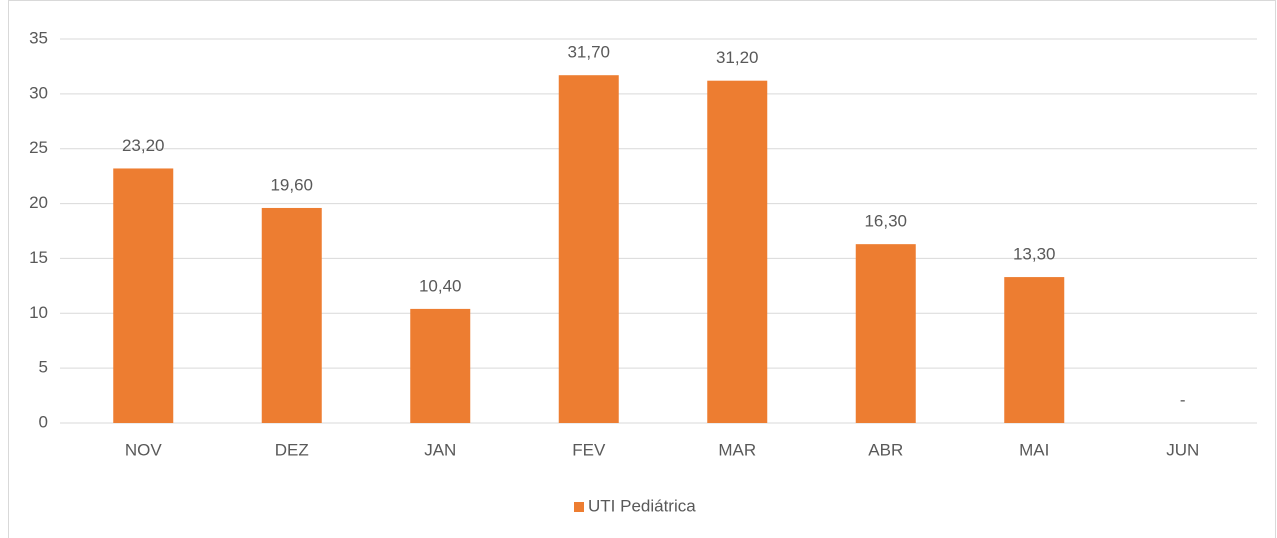 This screenshot has width=1277, height=538. What do you see at coordinates (440, 285) in the screenshot?
I see `data-label: 10,40` at bounding box center [440, 285].